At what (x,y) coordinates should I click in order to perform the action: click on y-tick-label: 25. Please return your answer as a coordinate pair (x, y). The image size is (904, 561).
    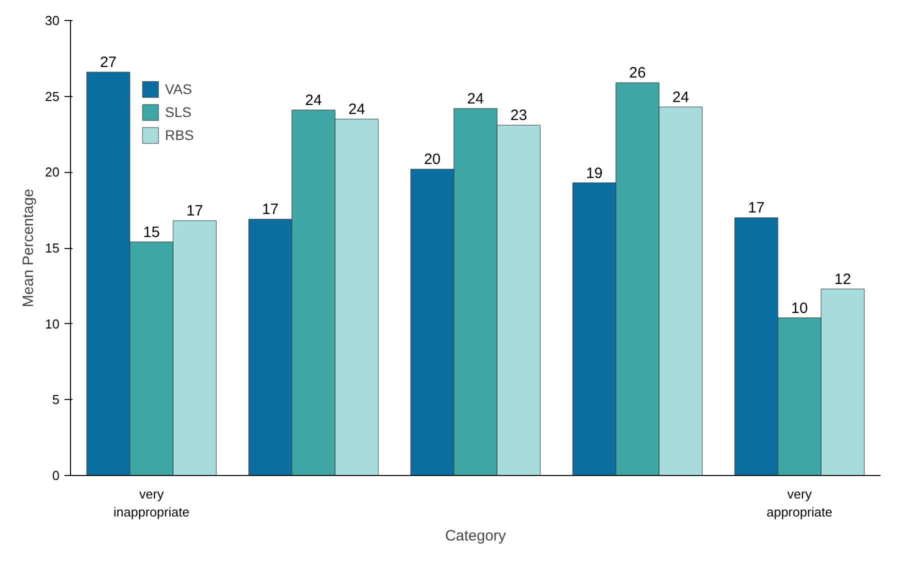
    Looking at the image, I should click on (52, 96).